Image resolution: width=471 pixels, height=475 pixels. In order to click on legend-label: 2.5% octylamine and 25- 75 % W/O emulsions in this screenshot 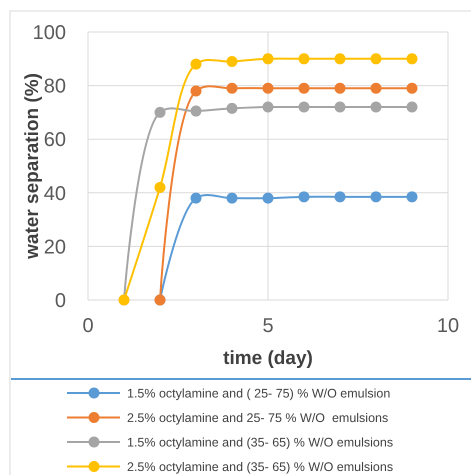, I will do `click(257, 417)`.